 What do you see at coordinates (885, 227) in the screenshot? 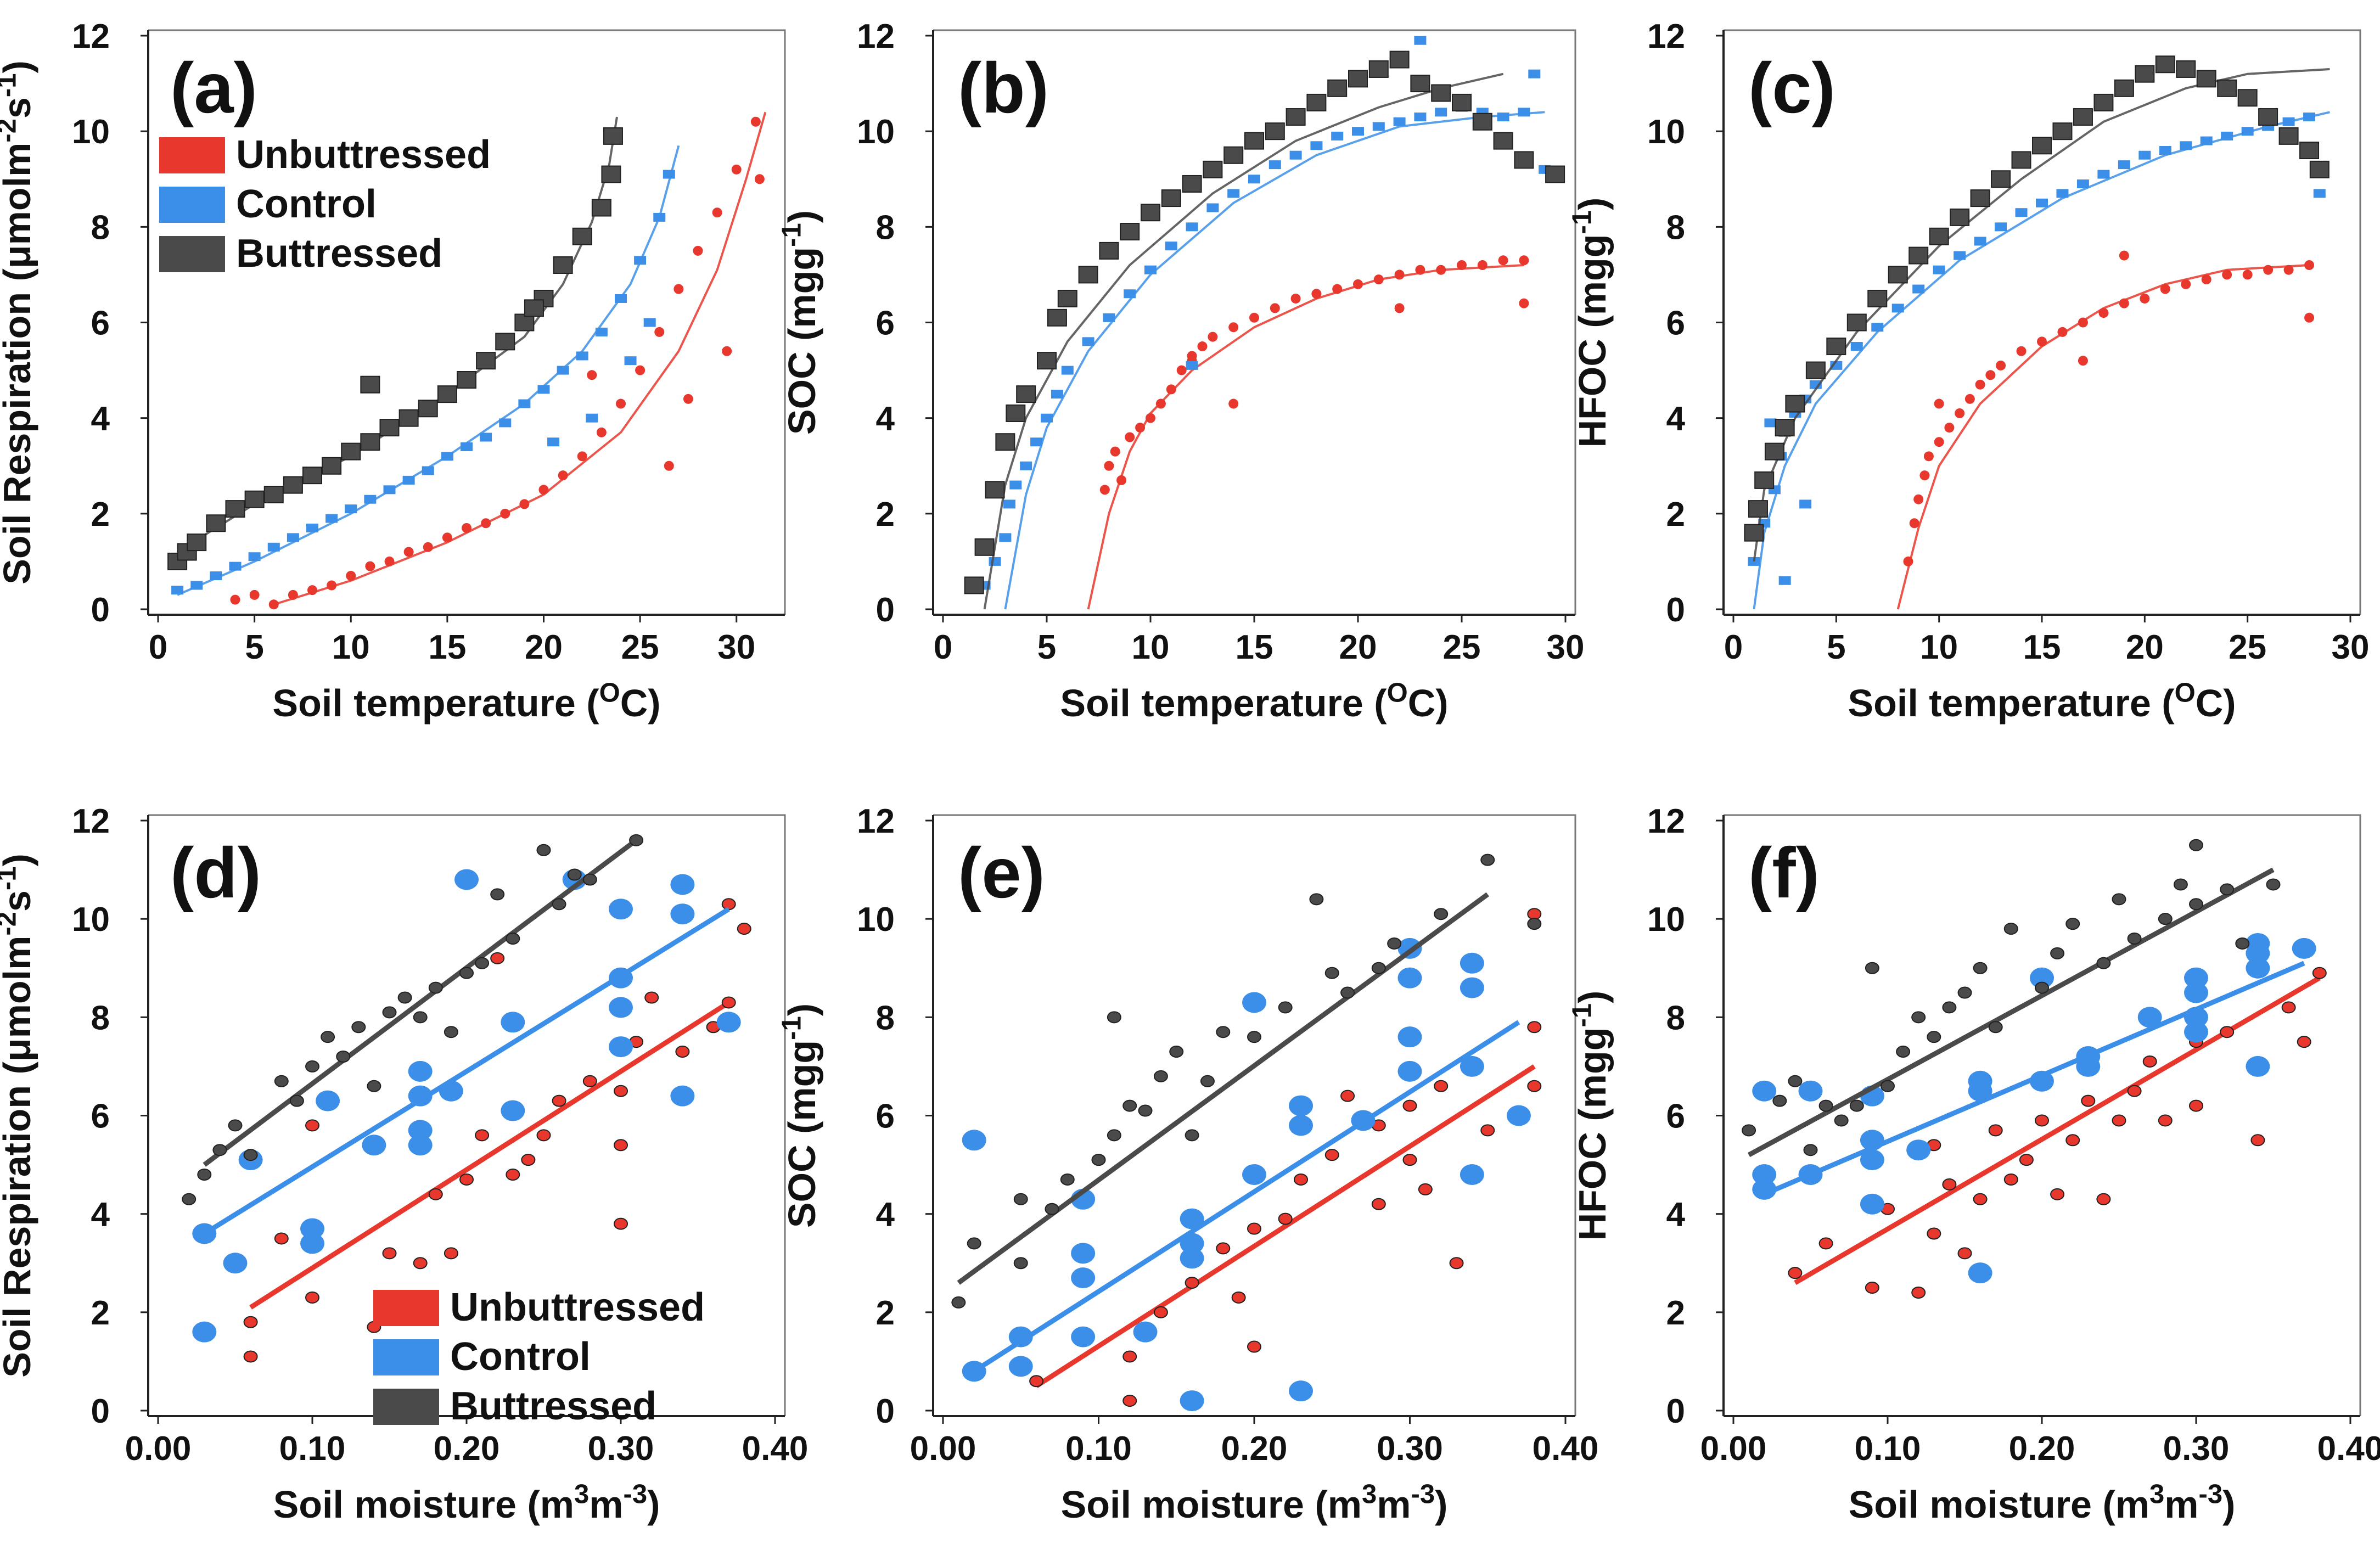
I see `y-tick-label: 8` at bounding box center [885, 227].